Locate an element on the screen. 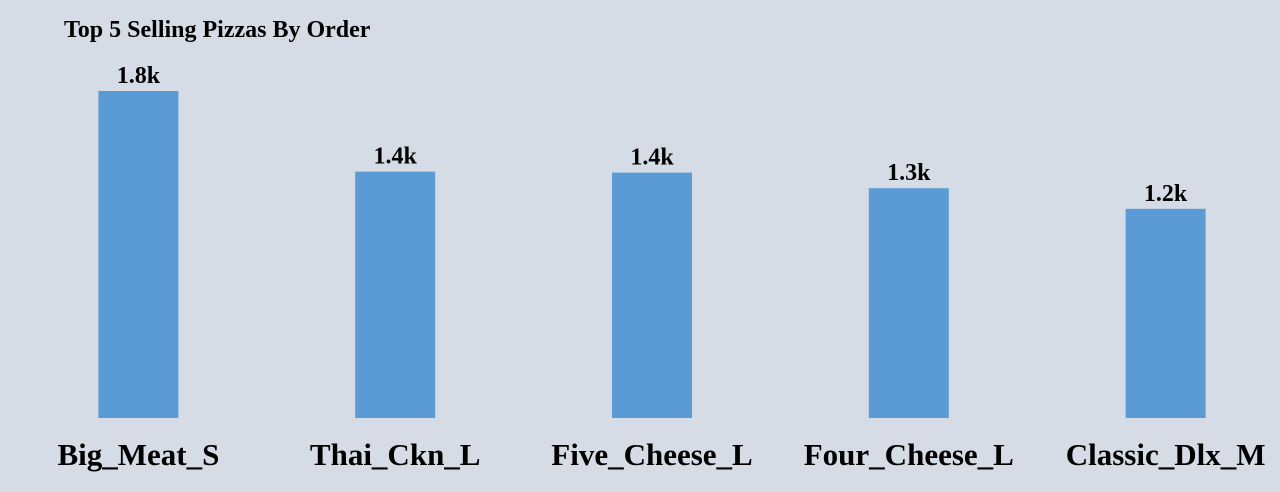 Image resolution: width=1280 pixels, height=492 pixels. chart-title: Top 5 Selling Pizzas By Order is located at coordinates (217, 30).